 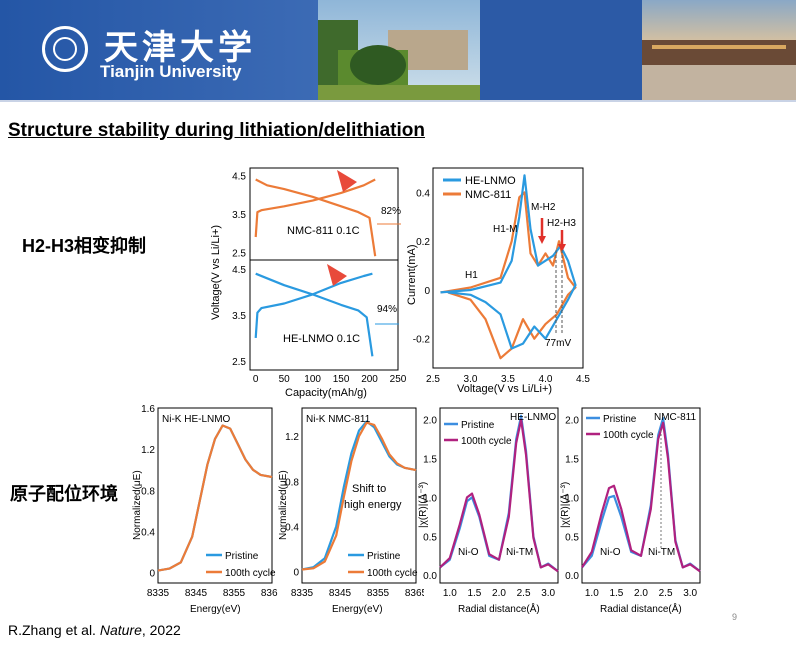 I want to click on panel3-ytick: 0.4, so click(x=148, y=533).